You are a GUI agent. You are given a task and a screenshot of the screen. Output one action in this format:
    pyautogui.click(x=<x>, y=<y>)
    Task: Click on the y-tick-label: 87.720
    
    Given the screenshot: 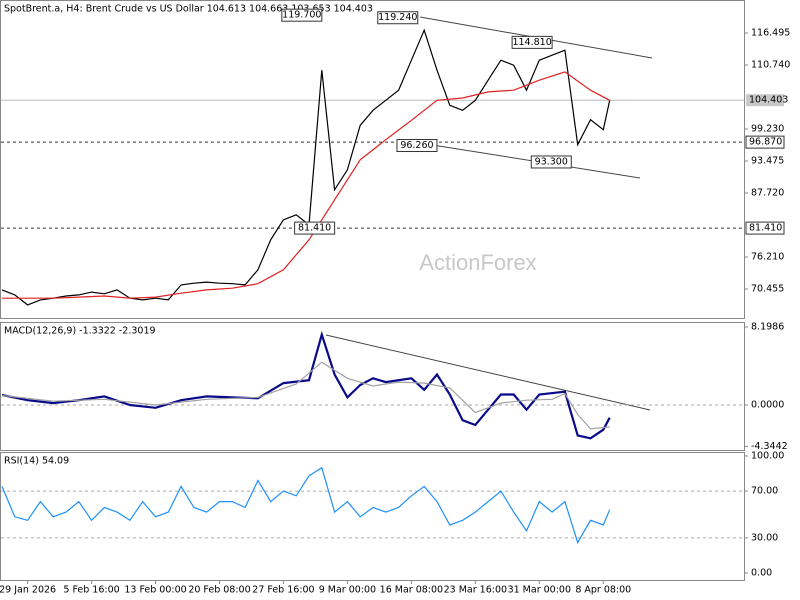 What is the action you would take?
    pyautogui.click(x=767, y=193)
    